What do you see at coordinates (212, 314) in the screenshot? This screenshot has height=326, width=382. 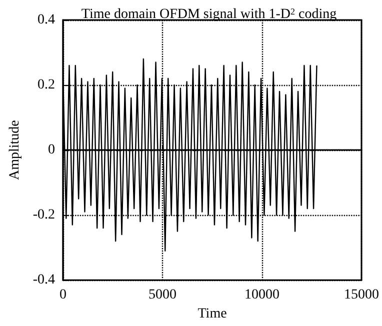 I see `x-axis-title: Time` at bounding box center [212, 314].